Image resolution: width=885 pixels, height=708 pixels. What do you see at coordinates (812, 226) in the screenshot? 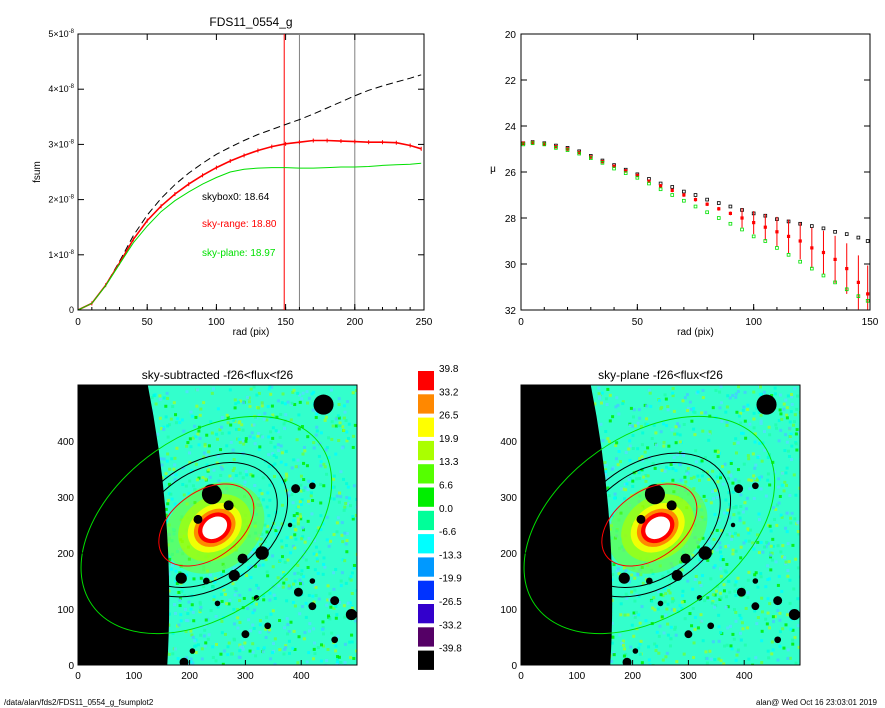
I see `mu-point-black` at bounding box center [812, 226].